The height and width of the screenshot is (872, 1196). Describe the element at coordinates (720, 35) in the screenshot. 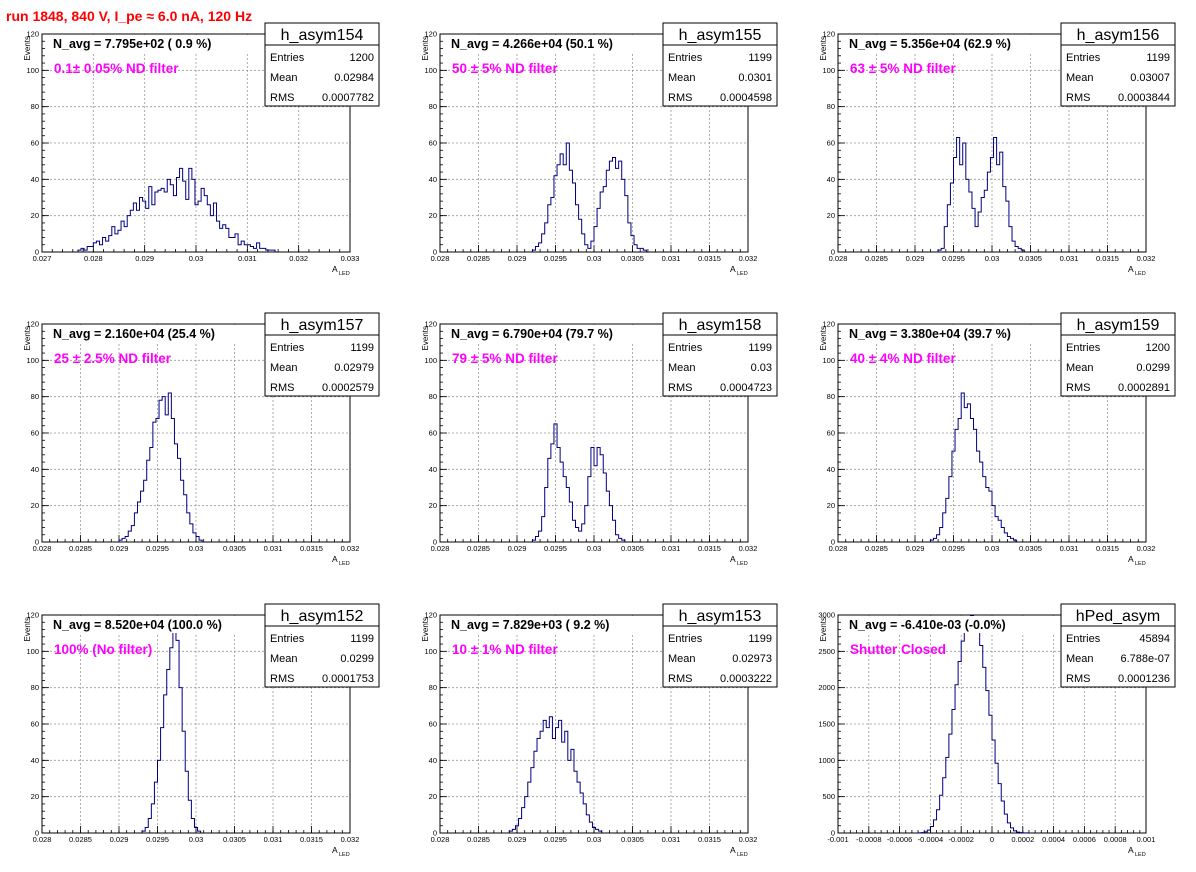

I see `histogram-name: h_asym155` at that location.